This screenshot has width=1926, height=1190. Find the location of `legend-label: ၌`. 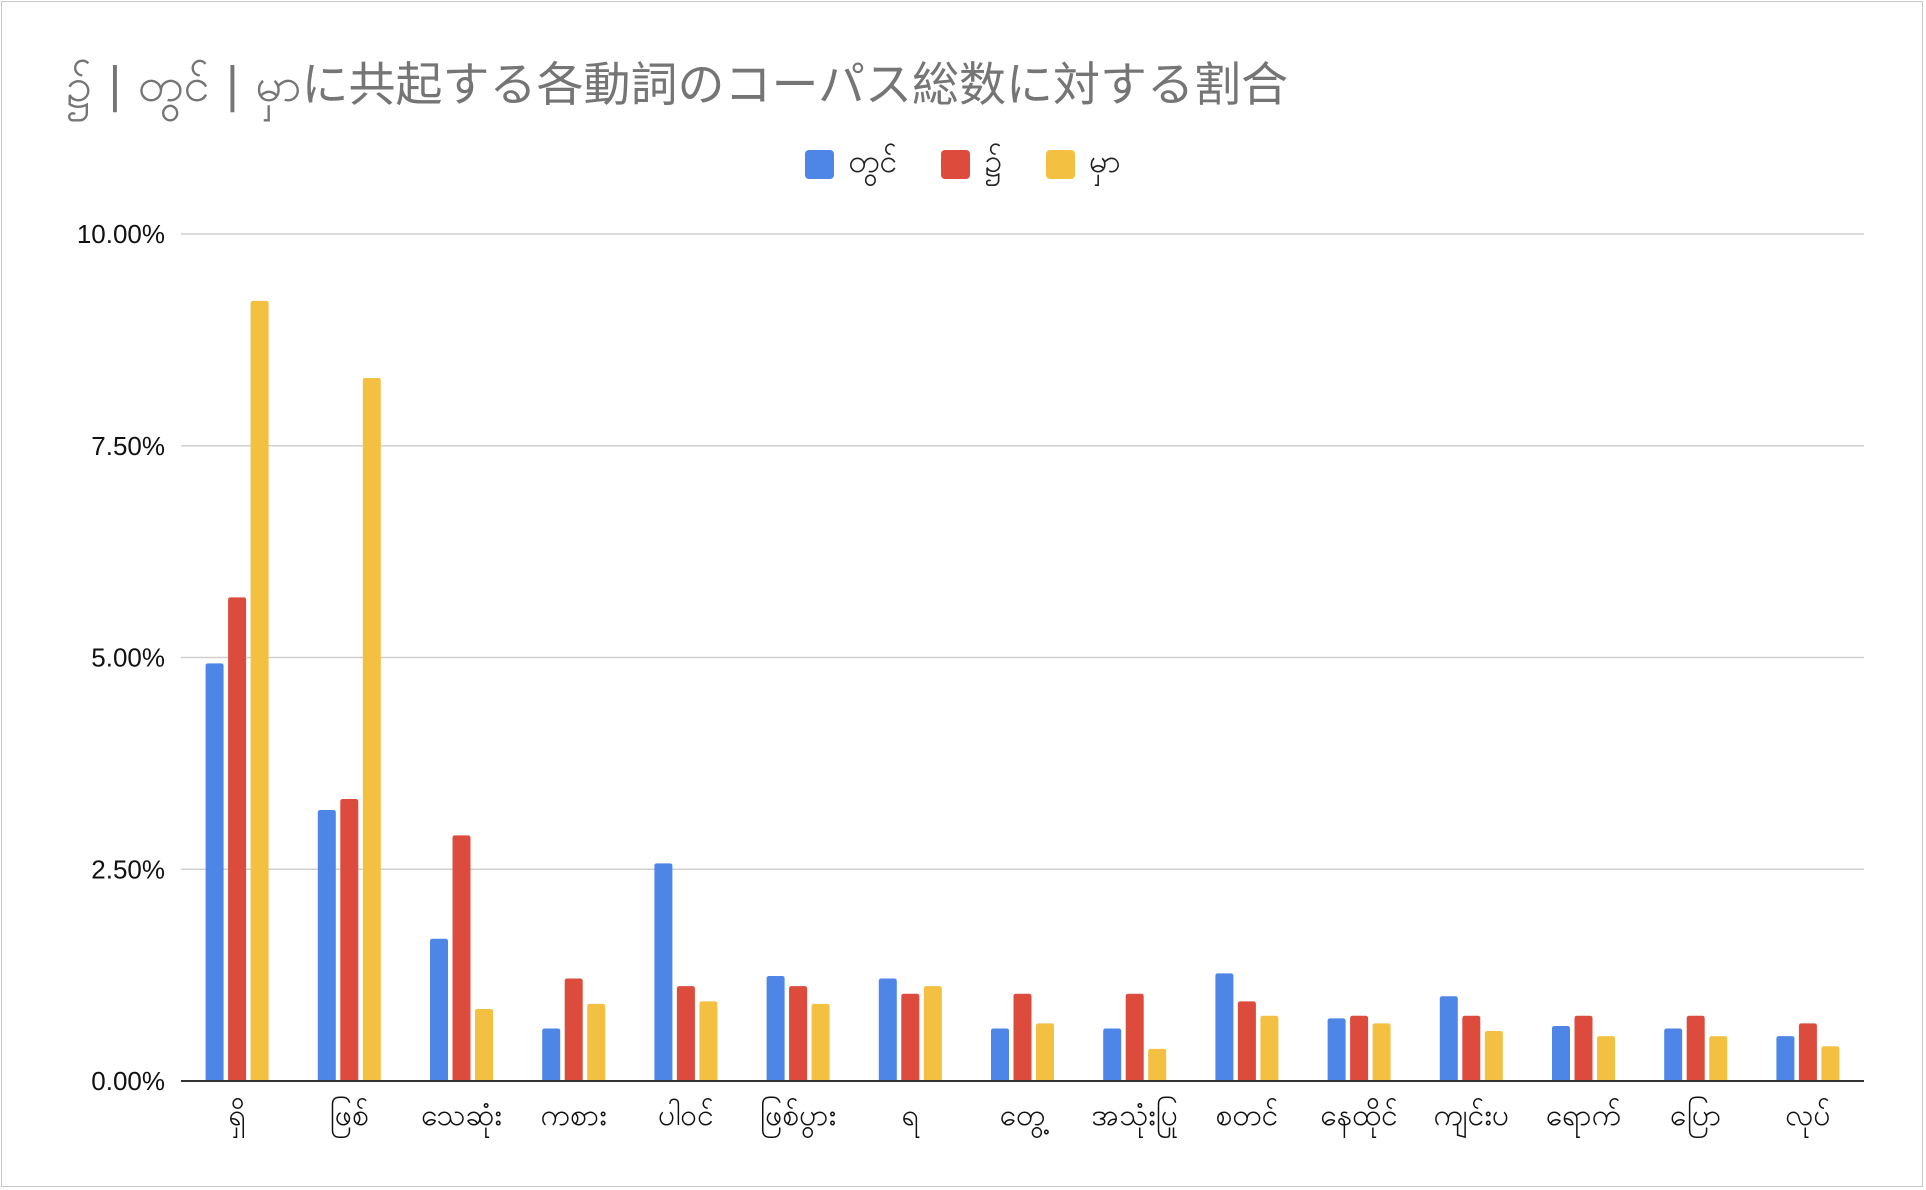

legend-label: ၌ is located at coordinates (993, 161).